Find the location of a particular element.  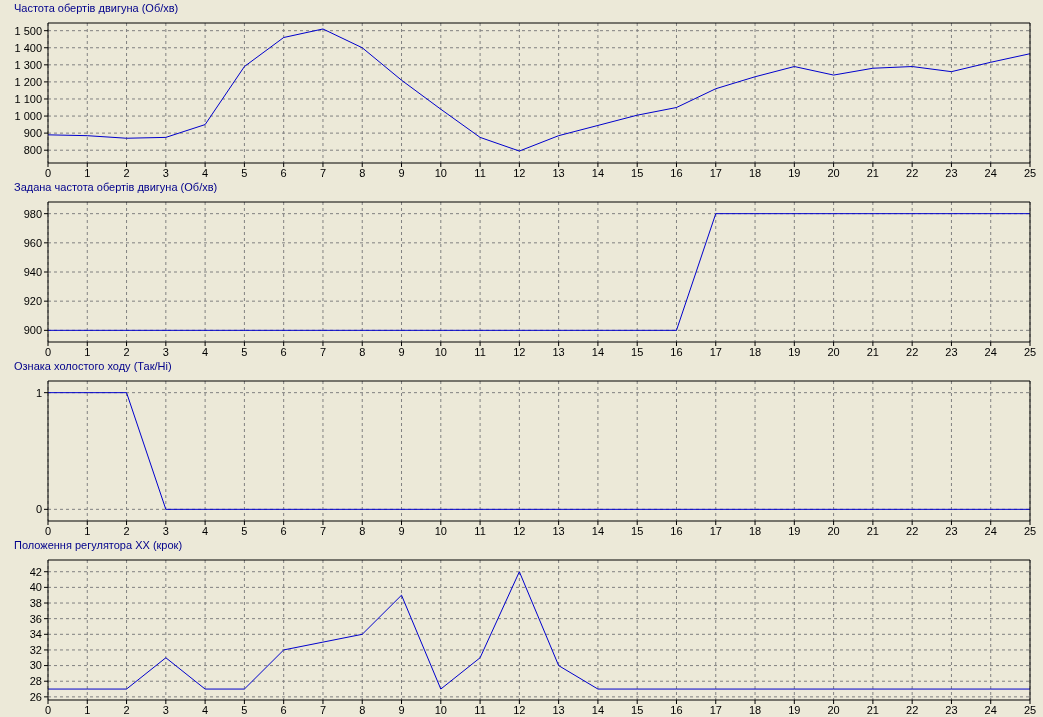

y-tick-label: 32 is located at coordinates (35, 649).